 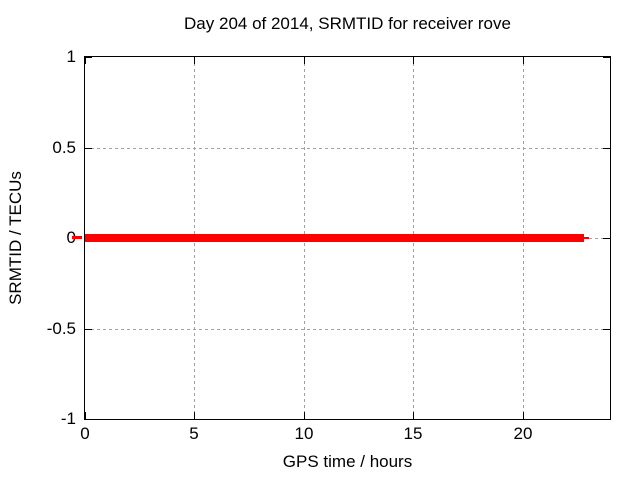 What do you see at coordinates (77, 237) in the screenshot?
I see `series-endpoint-cap-left` at bounding box center [77, 237].